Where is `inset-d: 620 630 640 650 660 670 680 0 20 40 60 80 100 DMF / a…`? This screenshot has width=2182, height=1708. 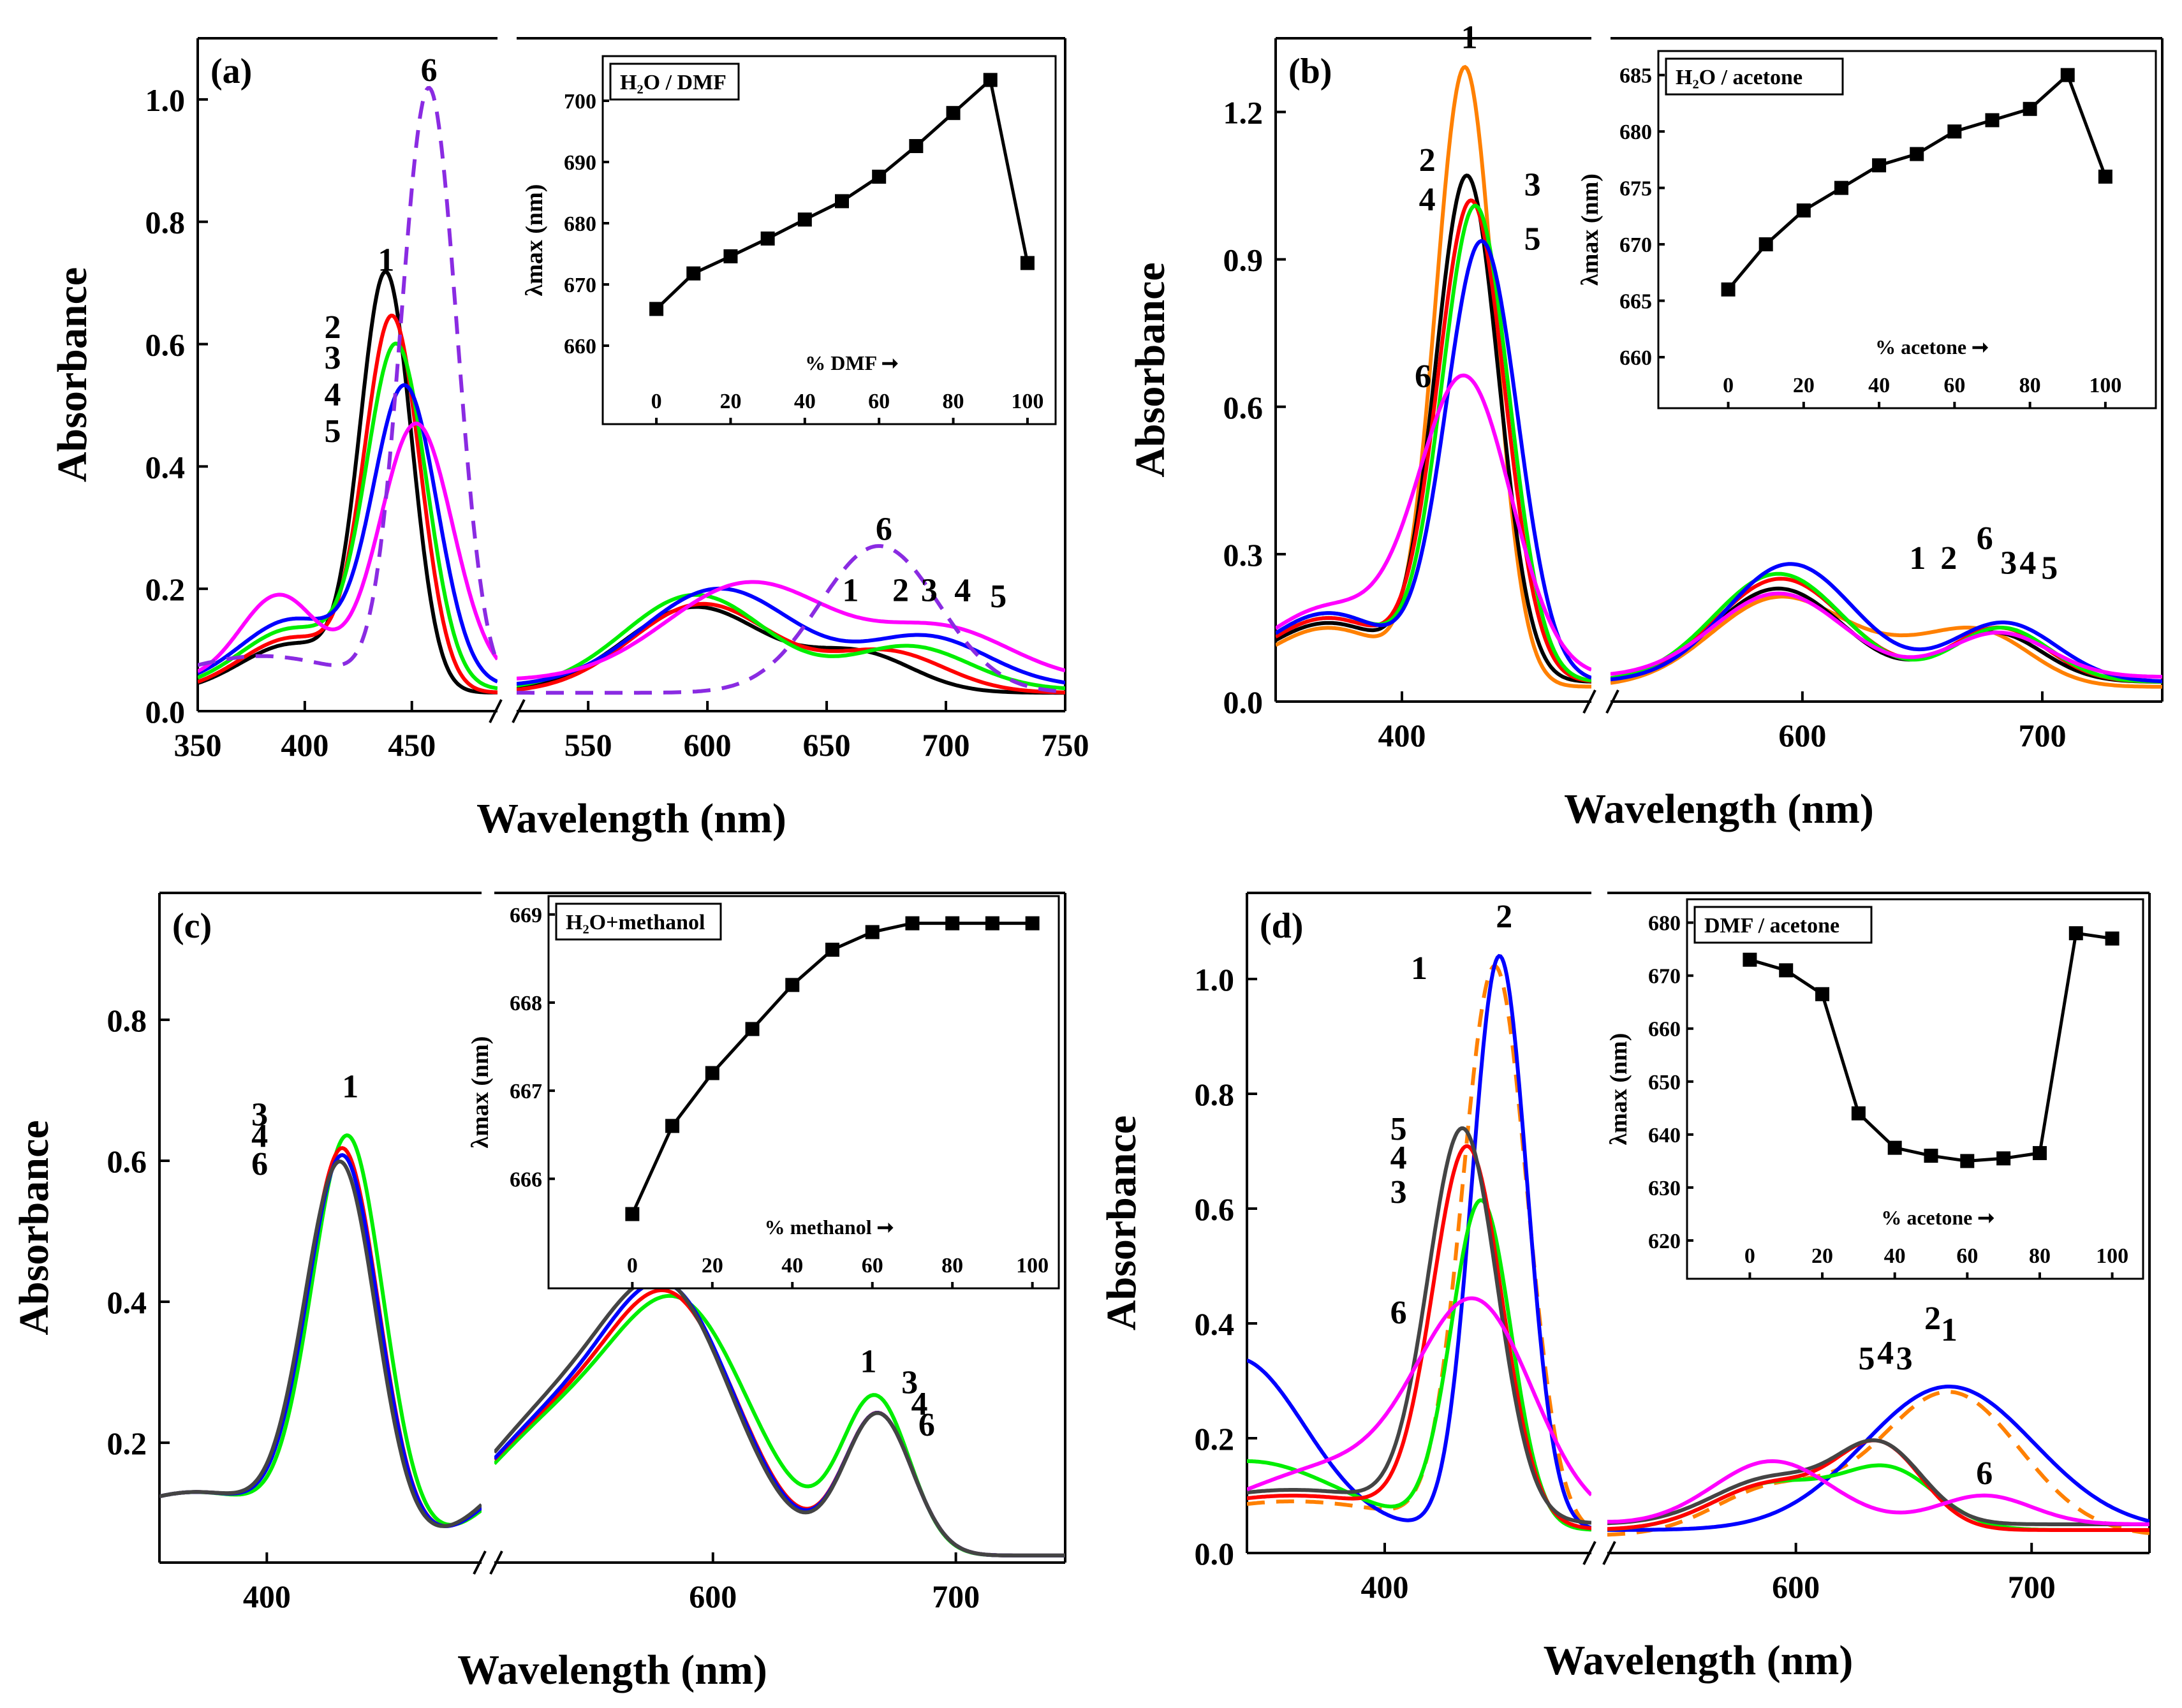 inset-d: 620 630 640 650 660 670 680 0 20 40 60 80 100 DMF / a… is located at coordinates (1875, 1089).